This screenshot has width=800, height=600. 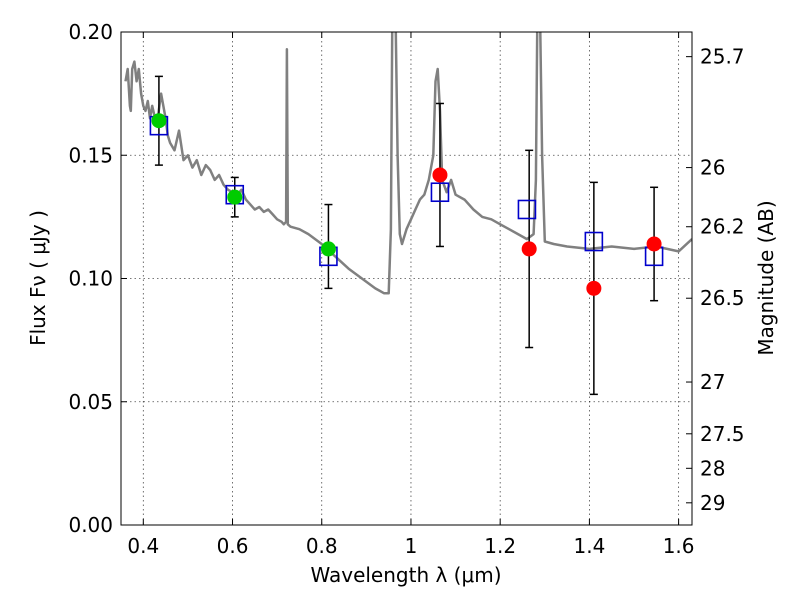 I want to click on x-tick-label: 0.8, so click(x=322, y=546).